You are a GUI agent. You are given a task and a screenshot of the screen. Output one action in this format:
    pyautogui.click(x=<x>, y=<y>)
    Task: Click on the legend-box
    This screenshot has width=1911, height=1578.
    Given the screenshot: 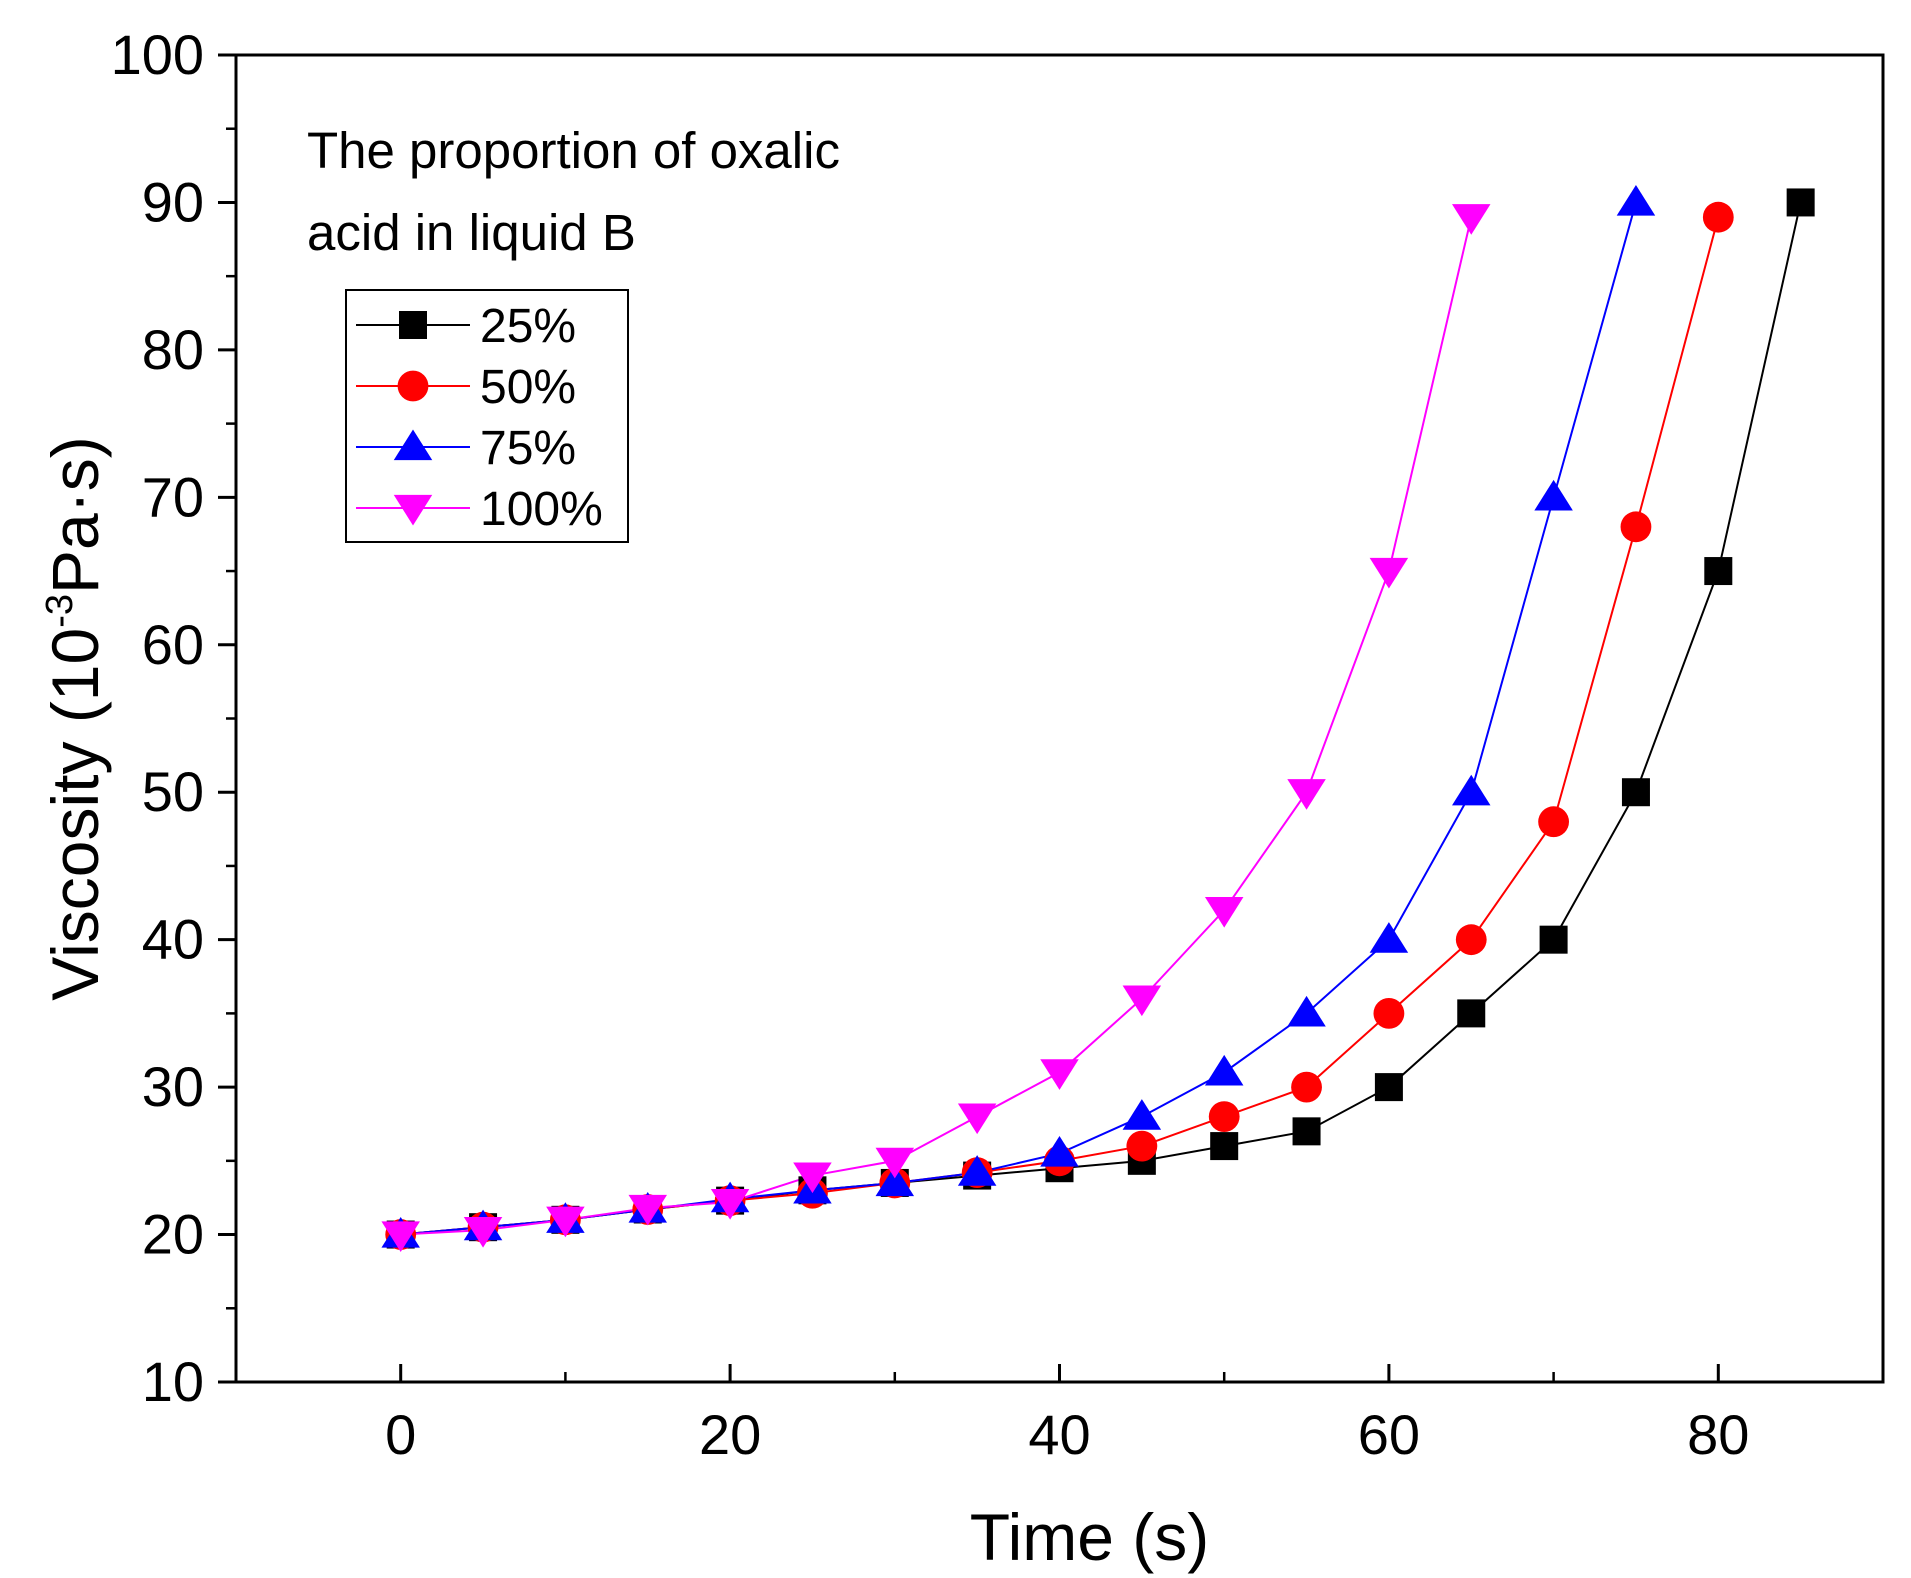 What is the action you would take?
    pyautogui.click(x=487, y=416)
    